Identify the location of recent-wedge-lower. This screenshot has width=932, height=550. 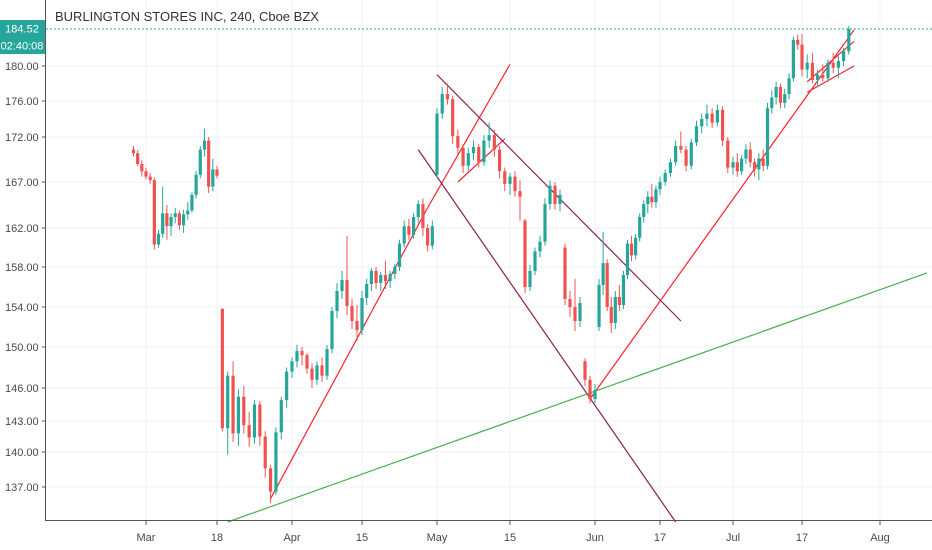
(830, 79).